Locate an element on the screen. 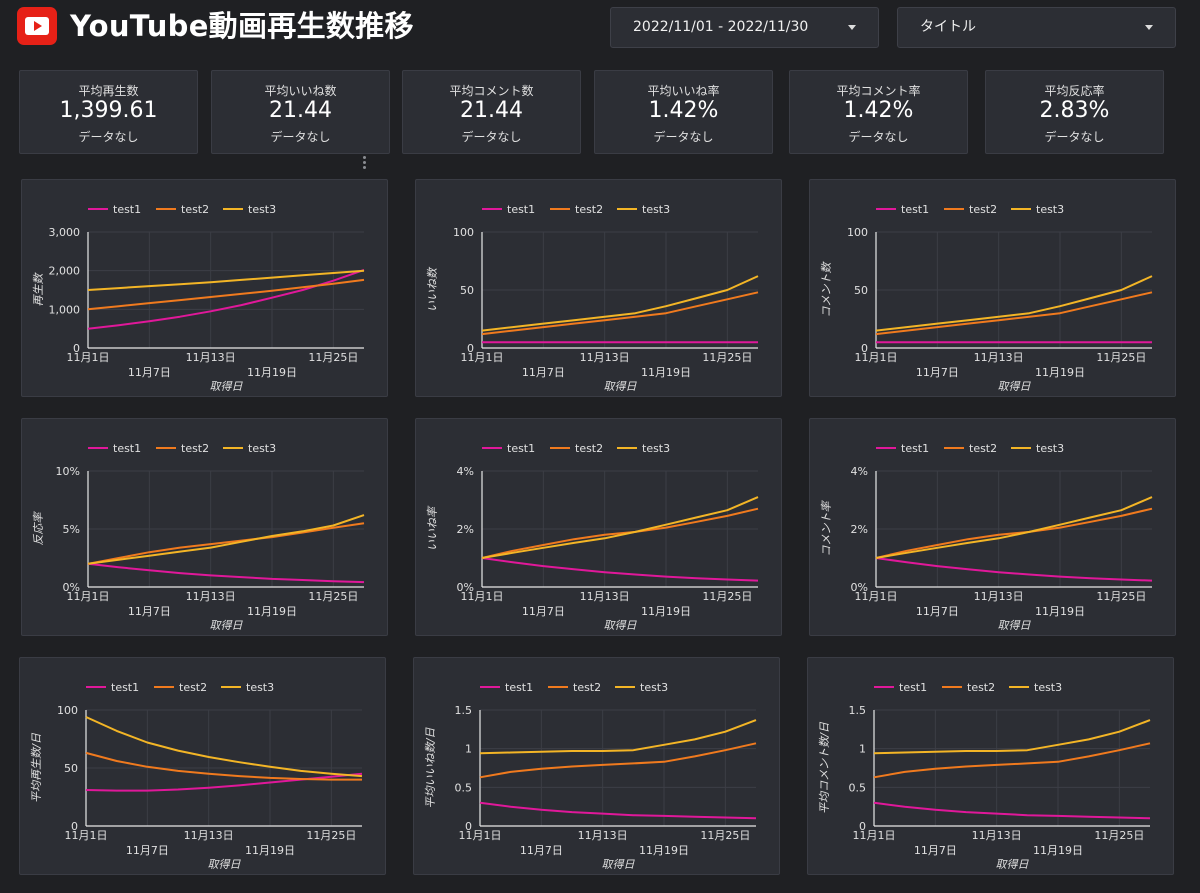 This screenshot has height=893, width=1200. y-tick-label: 5% is located at coordinates (71, 529).